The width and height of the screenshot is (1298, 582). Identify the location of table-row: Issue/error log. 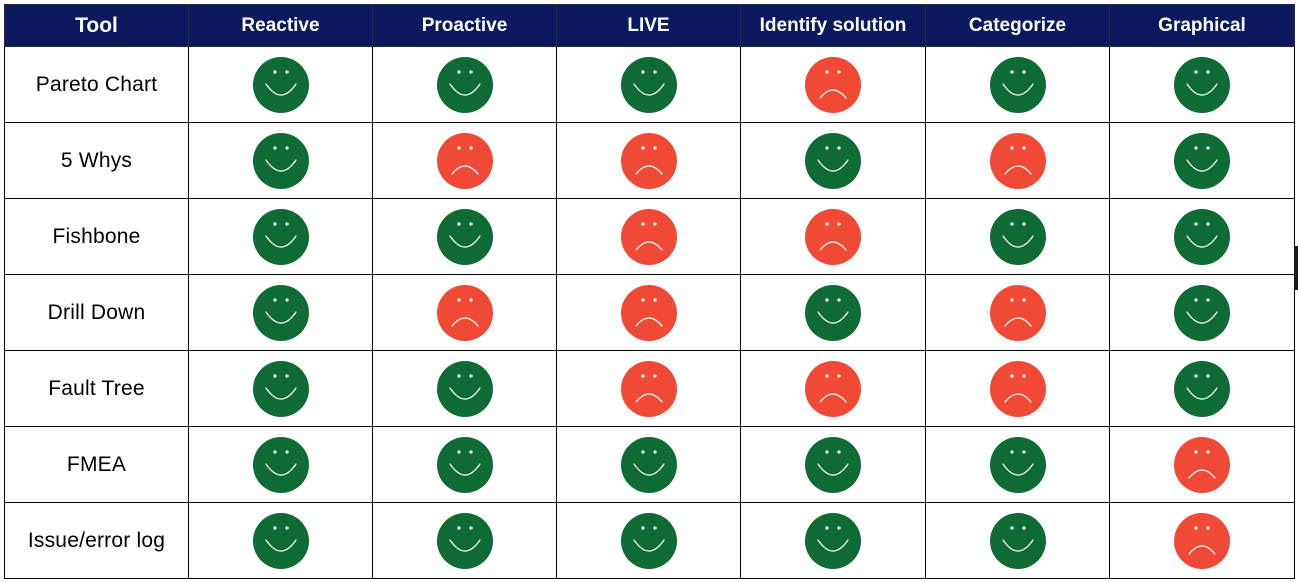
(649, 540).